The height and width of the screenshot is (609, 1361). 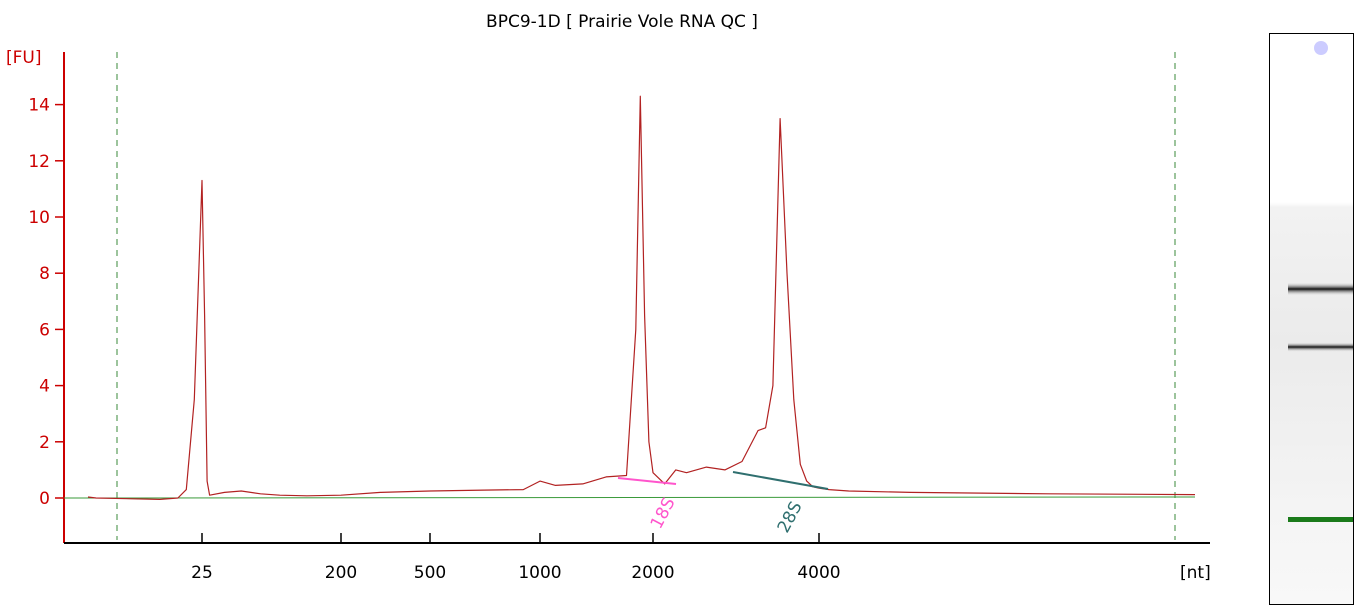 What do you see at coordinates (202, 573) in the screenshot?
I see `x-tick-label: 25` at bounding box center [202, 573].